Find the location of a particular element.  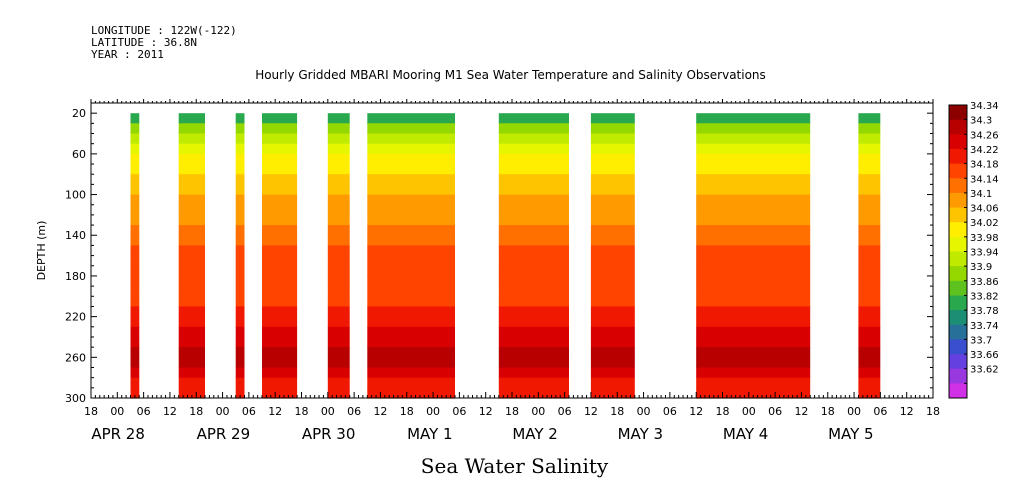

x-hour-label: 00 is located at coordinates (433, 411).